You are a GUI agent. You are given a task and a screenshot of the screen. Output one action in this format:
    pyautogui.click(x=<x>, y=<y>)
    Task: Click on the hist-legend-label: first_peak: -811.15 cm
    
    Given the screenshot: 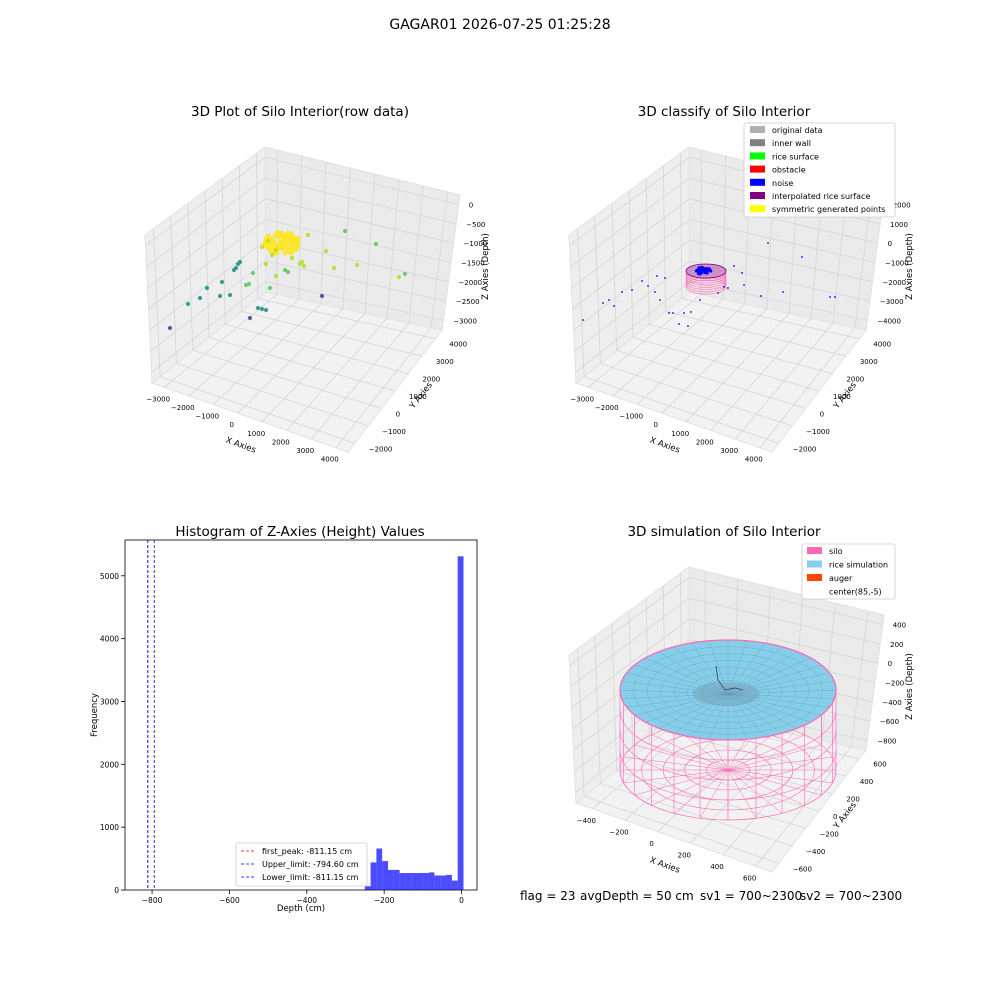 What is the action you would take?
    pyautogui.click(x=307, y=851)
    